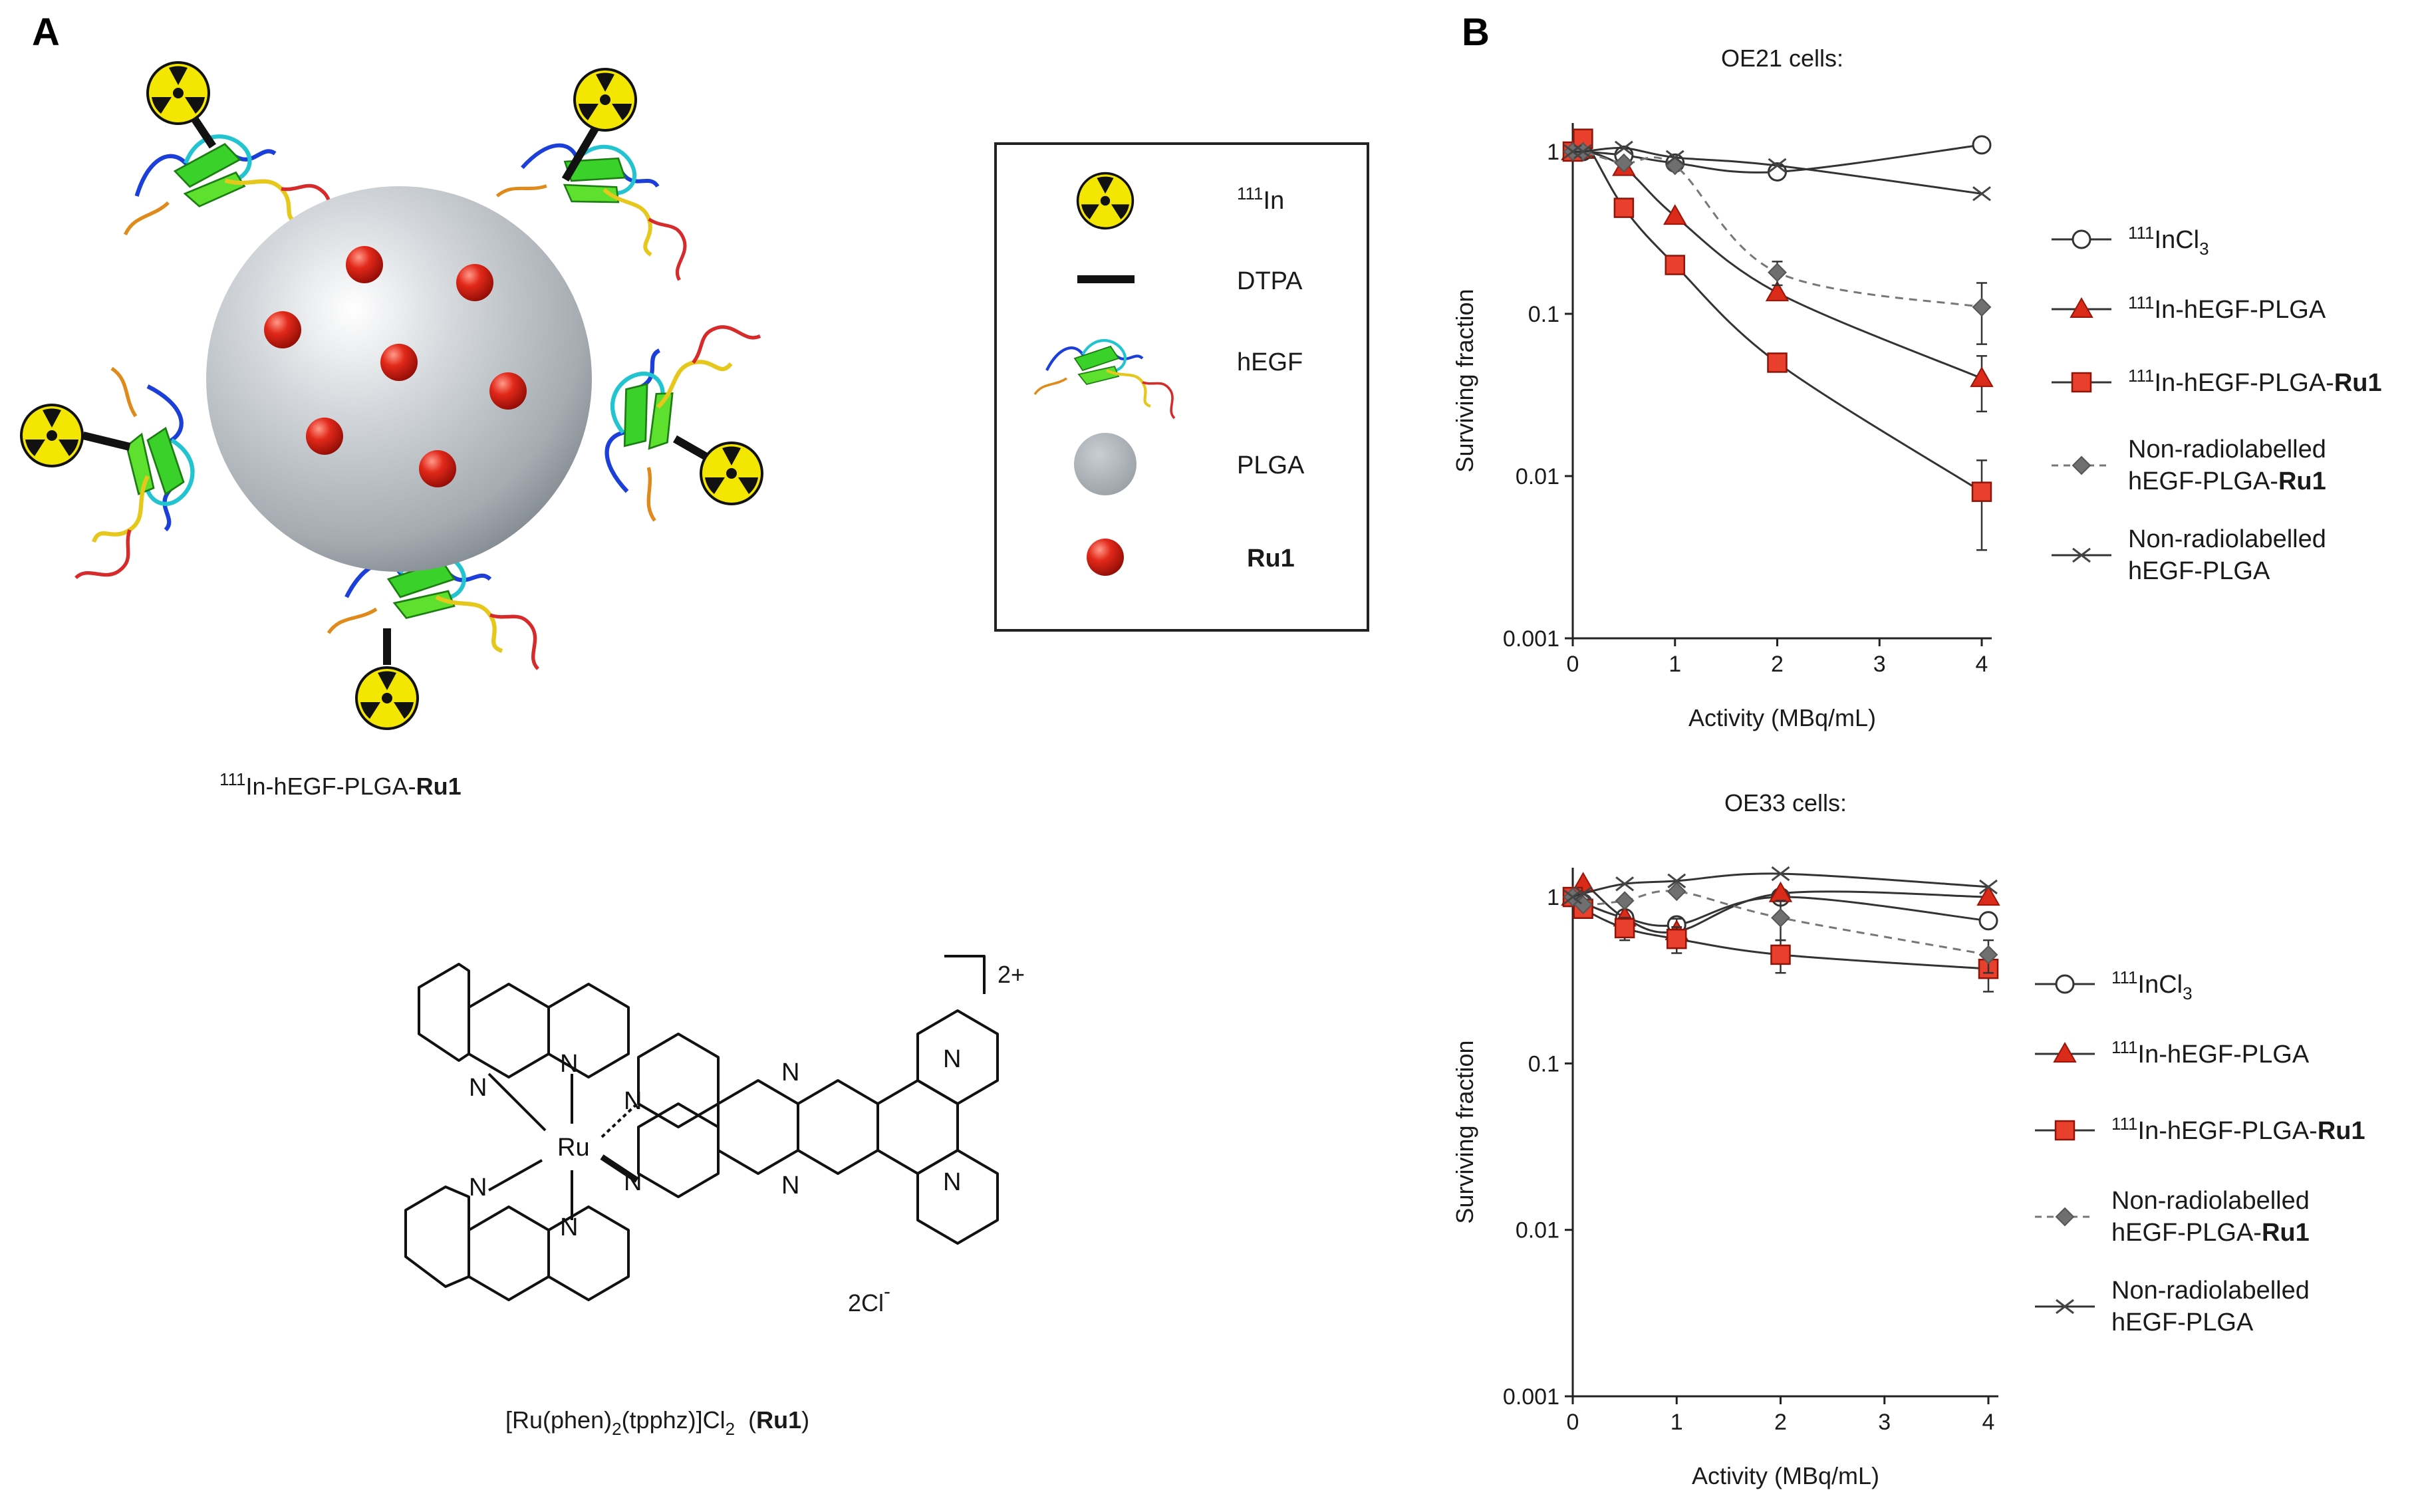  What do you see at coordinates (1782, 59) in the screenshot?
I see `chart-title: OE21 cells:` at bounding box center [1782, 59].